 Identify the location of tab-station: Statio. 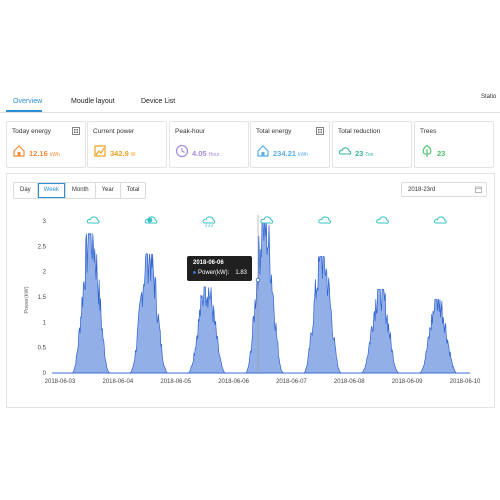
(489, 97).